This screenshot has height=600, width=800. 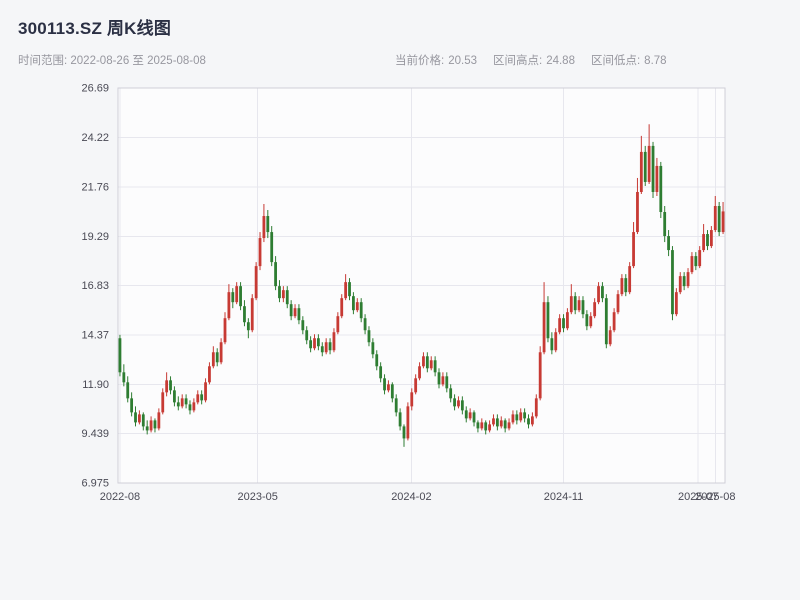 What do you see at coordinates (462, 61) in the screenshot?
I see `current-price-value: 20.53` at bounding box center [462, 61].